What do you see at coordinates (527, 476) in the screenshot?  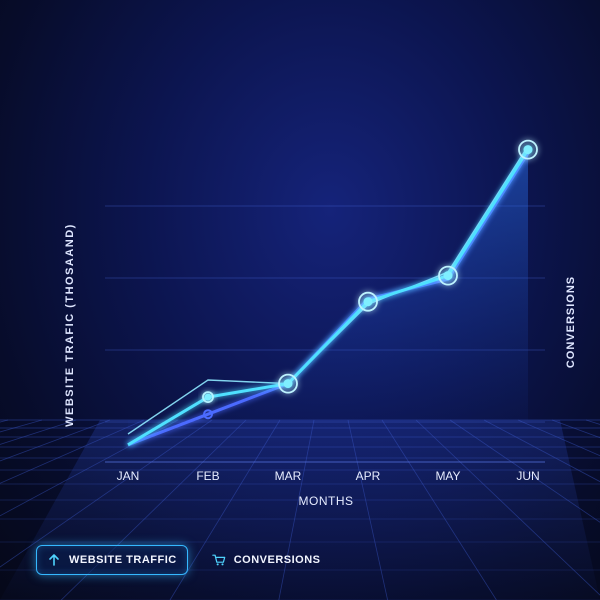 I see `x-tick-label: JUN` at bounding box center [527, 476].